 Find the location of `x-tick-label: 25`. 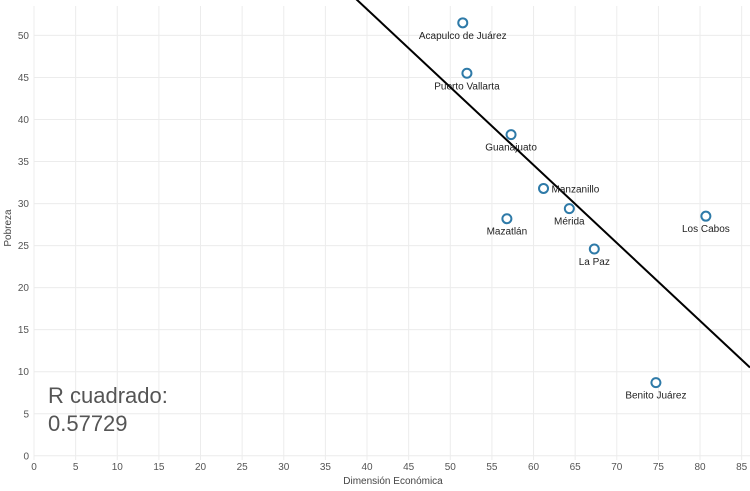

x-tick-label: 25 is located at coordinates (243, 467).